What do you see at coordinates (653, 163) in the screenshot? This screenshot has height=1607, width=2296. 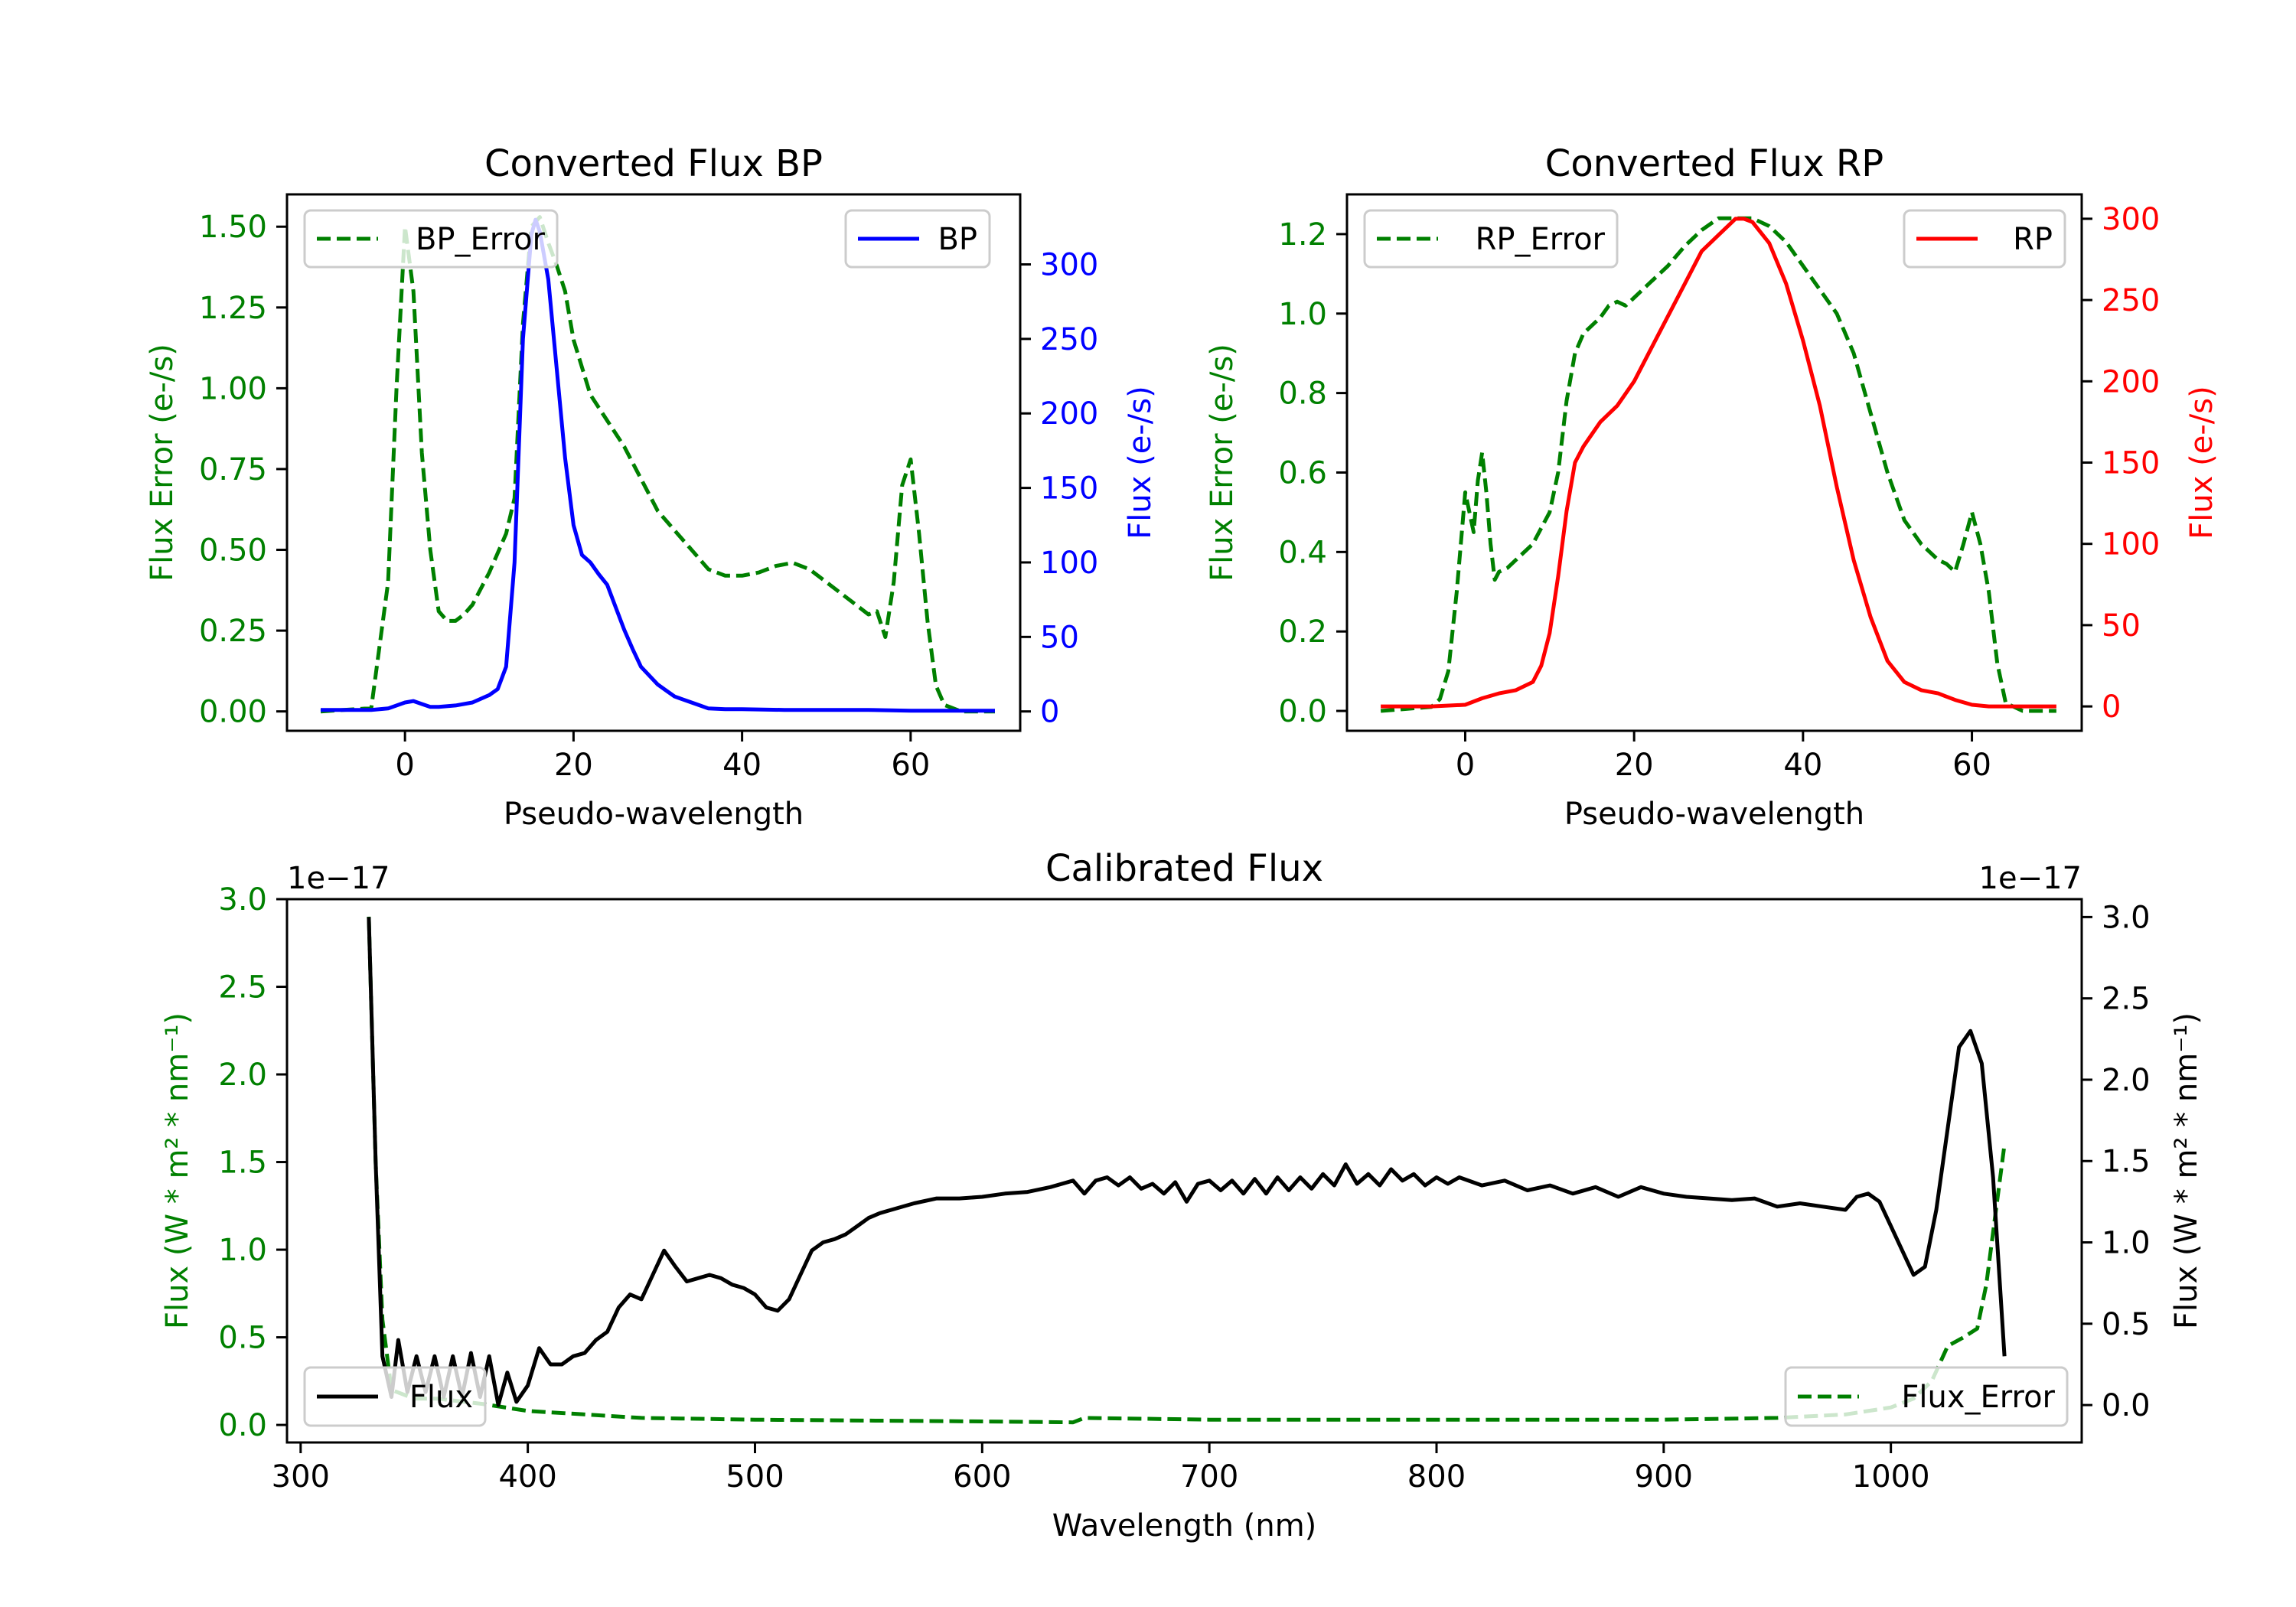 I see `chart-title: Converted Flux BP` at bounding box center [653, 163].